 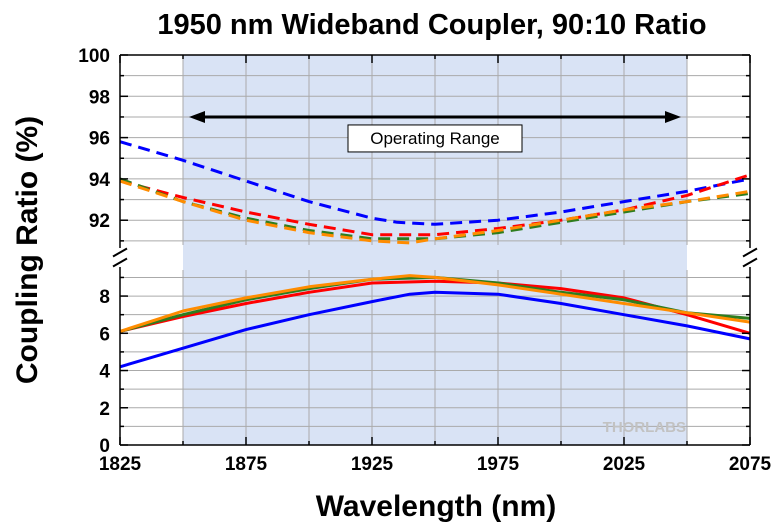 What do you see at coordinates (120, 464) in the screenshot?
I see `x-tick-label: 1825` at bounding box center [120, 464].